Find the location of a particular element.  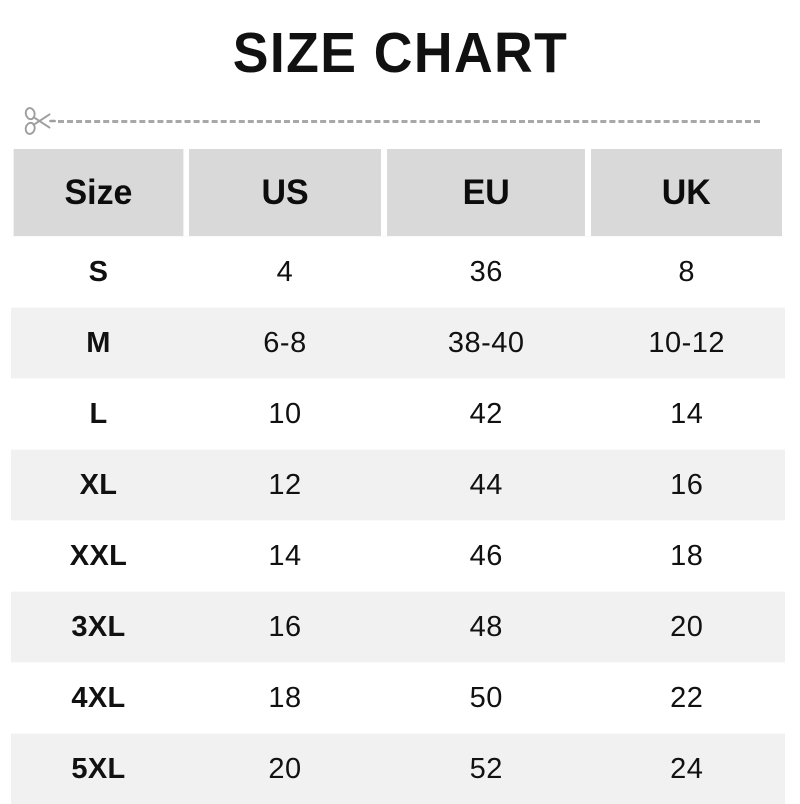

table-header: Size US EU UK is located at coordinates (398, 193).